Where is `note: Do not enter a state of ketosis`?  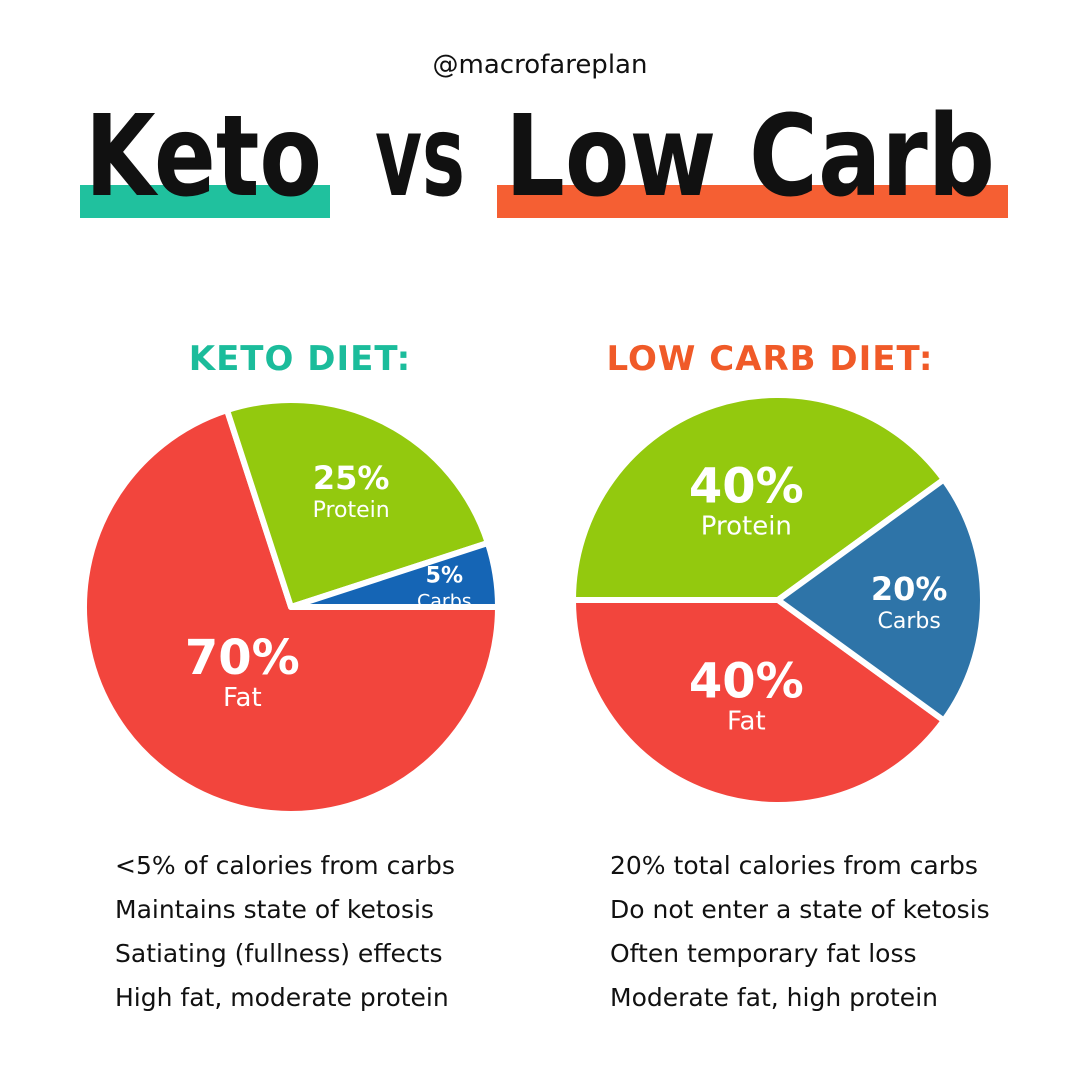
note: Do not enter a state of ketosis is located at coordinates (800, 909).